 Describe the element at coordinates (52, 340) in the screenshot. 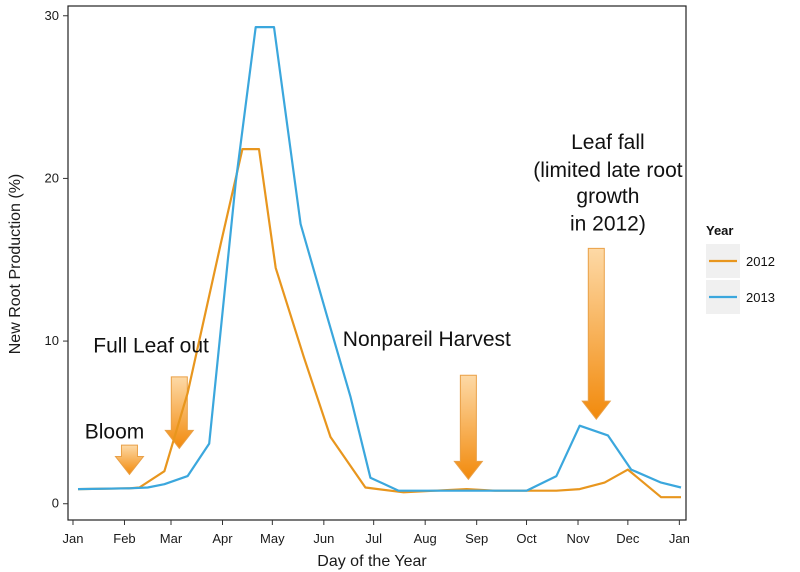

I see `y-tick-label: 10` at that location.